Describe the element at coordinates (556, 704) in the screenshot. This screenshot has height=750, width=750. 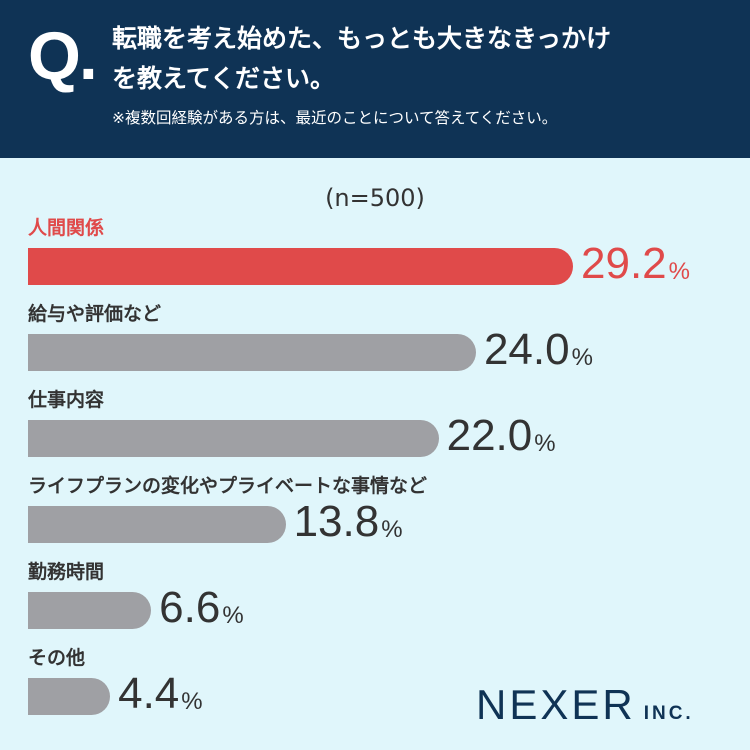
I see `logo-wordmark: NEXER` at that location.